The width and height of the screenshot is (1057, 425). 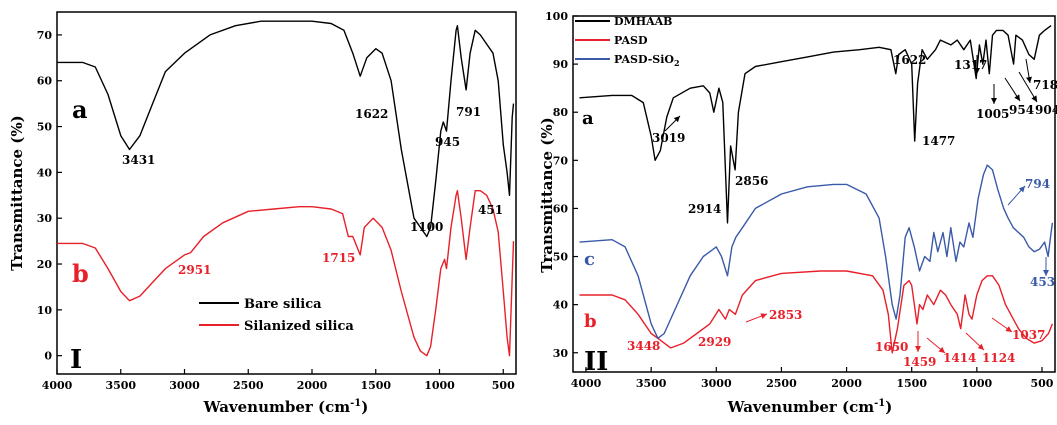 What do you see at coordinates (447, 142) in the screenshot?
I see `ann-945: 945` at bounding box center [447, 142].